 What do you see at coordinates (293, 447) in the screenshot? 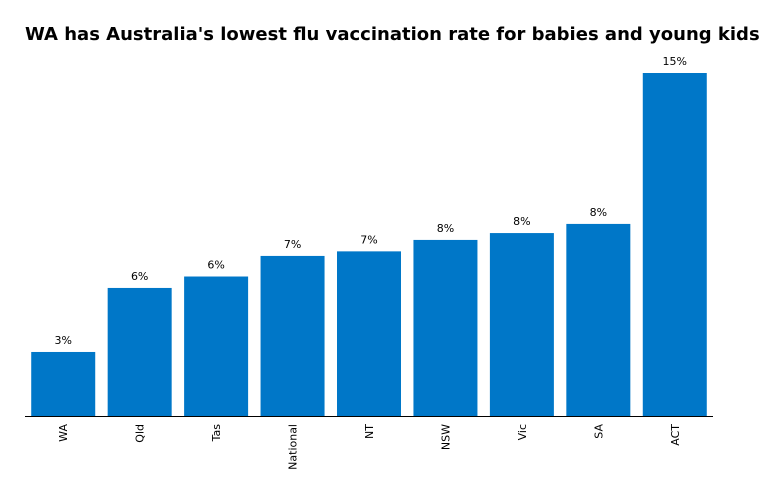
I see `x-tick-label: National` at bounding box center [293, 447].